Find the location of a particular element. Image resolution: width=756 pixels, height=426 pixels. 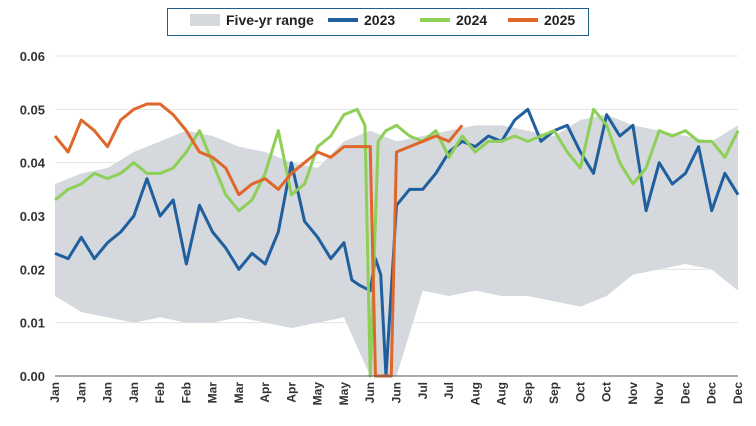

legend-label-2024: 2024 is located at coordinates (472, 20).